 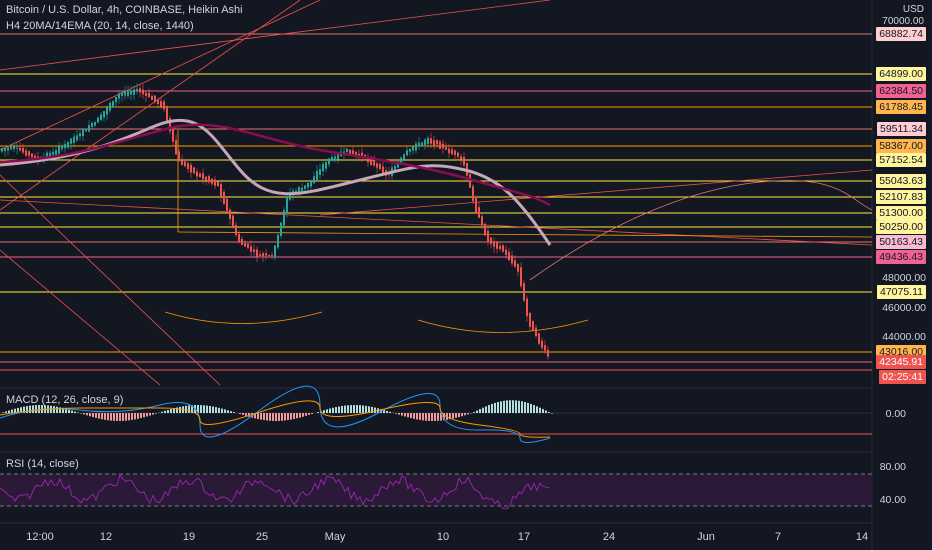 What do you see at coordinates (901, 181) in the screenshot?
I see `price-level-badge: 55043.63` at bounding box center [901, 181].